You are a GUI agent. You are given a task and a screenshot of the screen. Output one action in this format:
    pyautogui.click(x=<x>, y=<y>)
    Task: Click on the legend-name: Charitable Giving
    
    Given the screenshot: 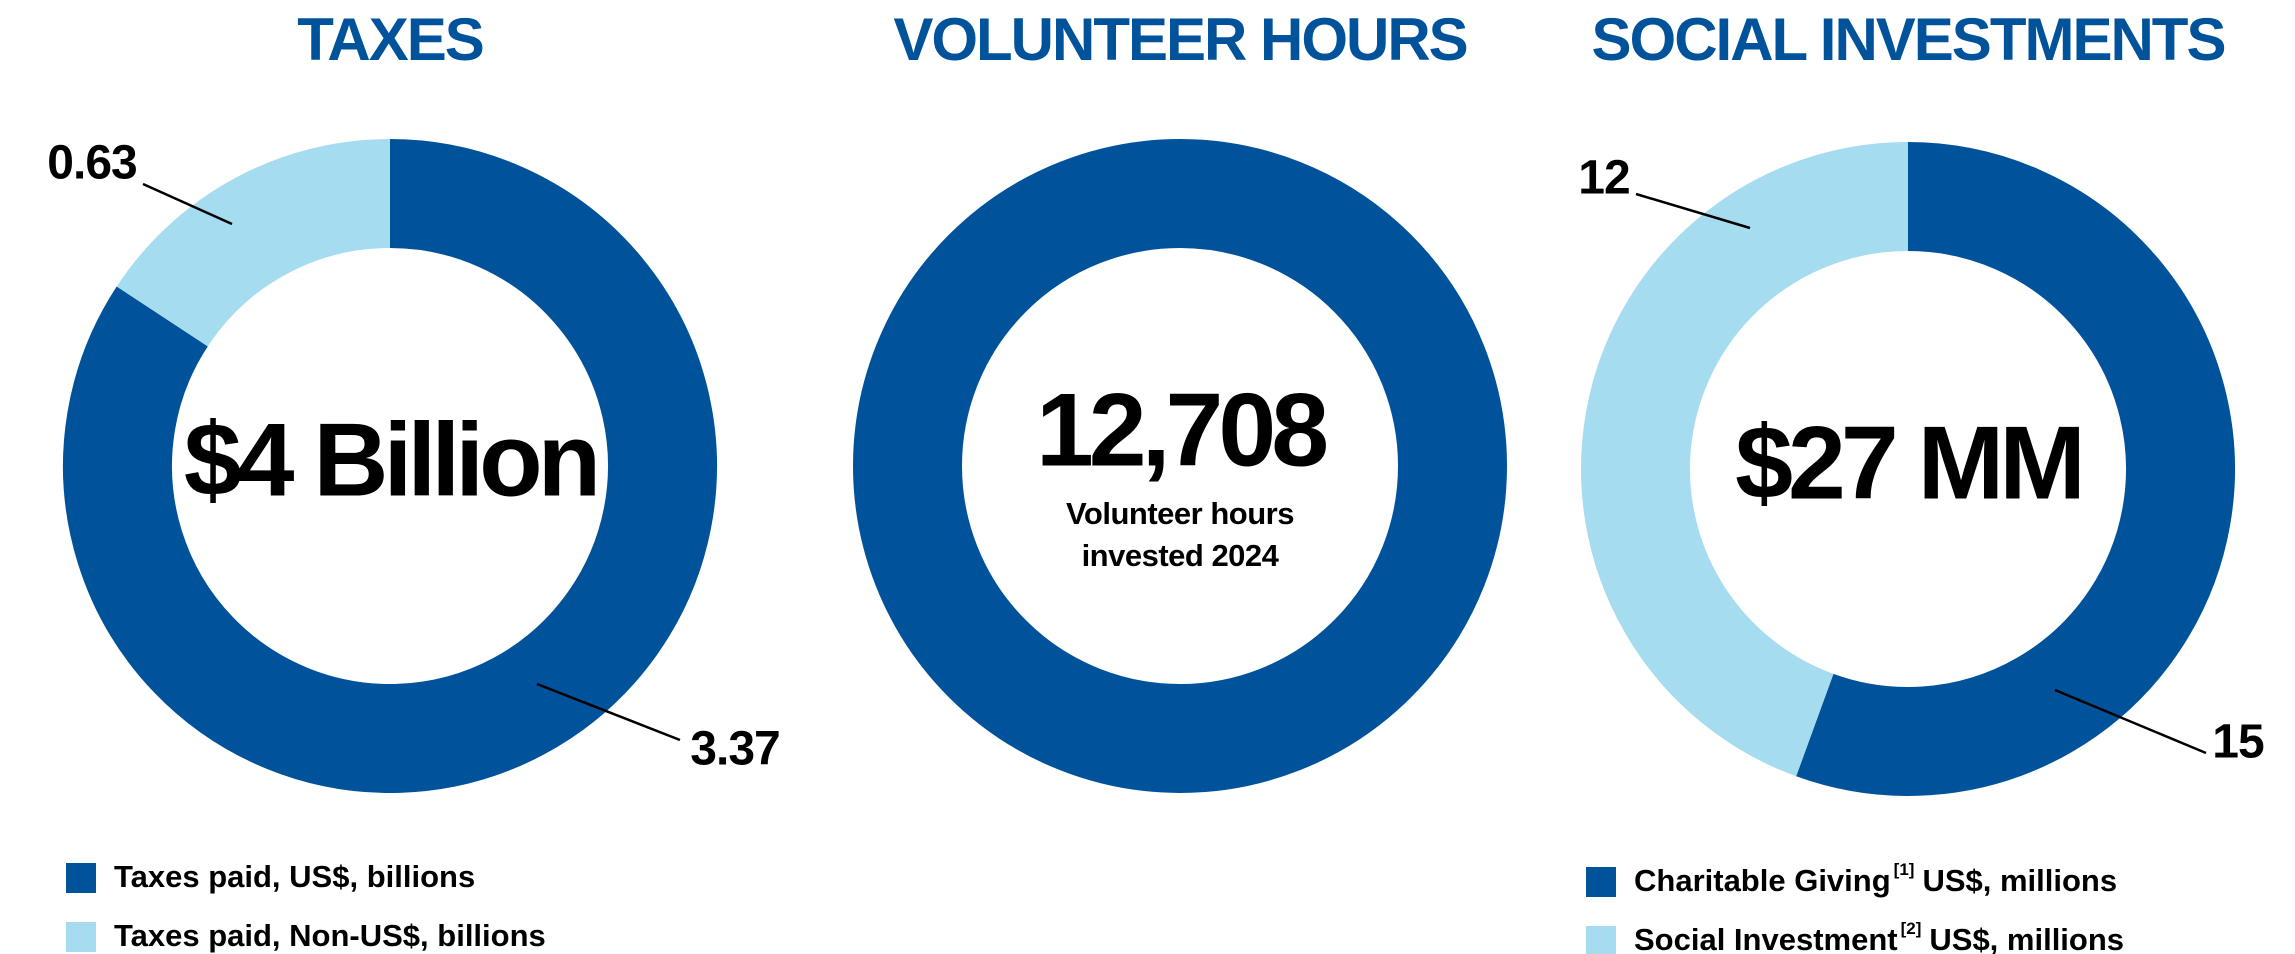 What is the action you would take?
    pyautogui.click(x=1762, y=880)
    